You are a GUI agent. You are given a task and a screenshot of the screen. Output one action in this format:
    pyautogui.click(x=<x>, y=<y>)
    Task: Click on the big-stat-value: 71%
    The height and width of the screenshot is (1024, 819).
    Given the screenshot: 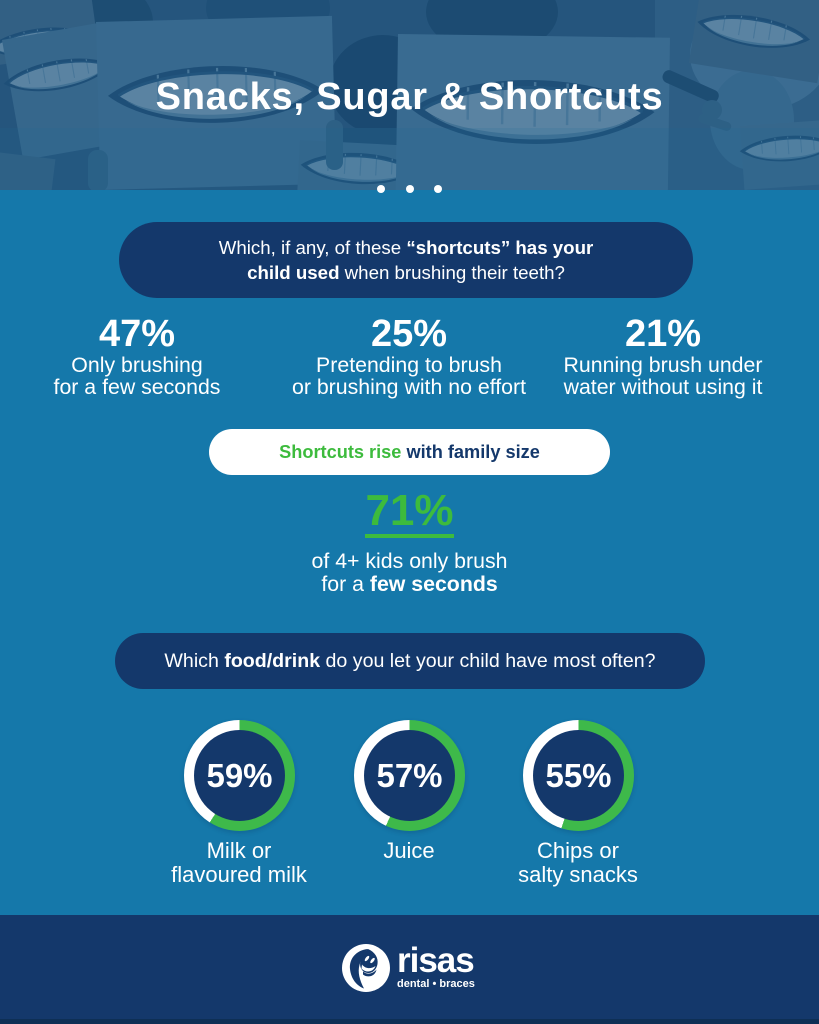 What is the action you would take?
    pyautogui.click(x=409, y=513)
    